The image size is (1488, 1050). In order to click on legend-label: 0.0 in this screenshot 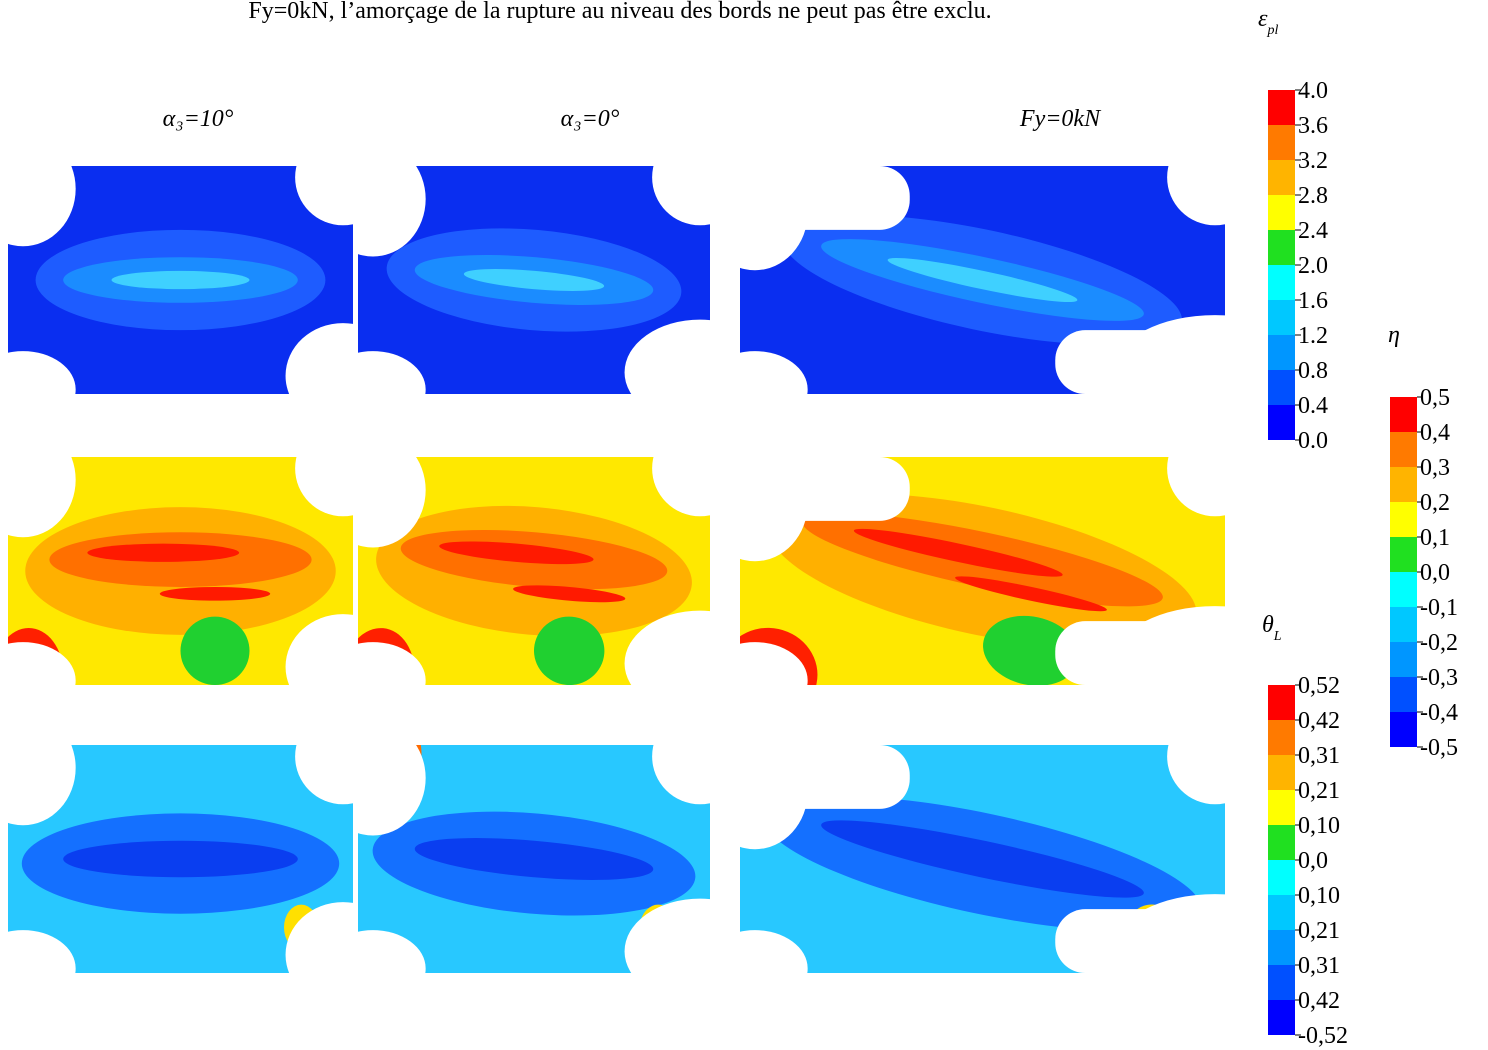, I will do `click(1313, 441)`.